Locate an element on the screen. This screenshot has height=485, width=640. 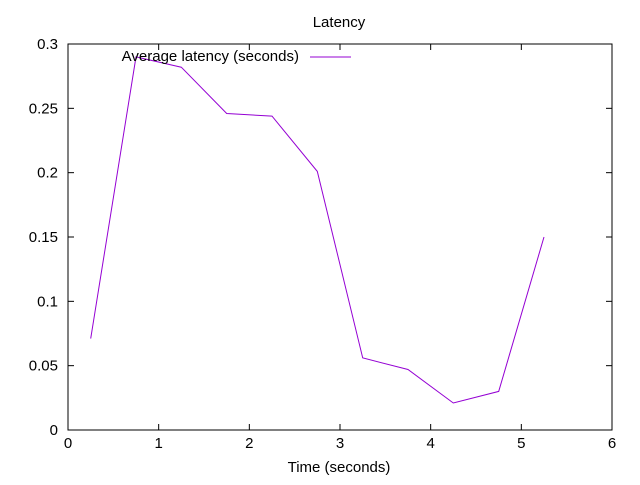
x-tick-label: 0 is located at coordinates (68, 443).